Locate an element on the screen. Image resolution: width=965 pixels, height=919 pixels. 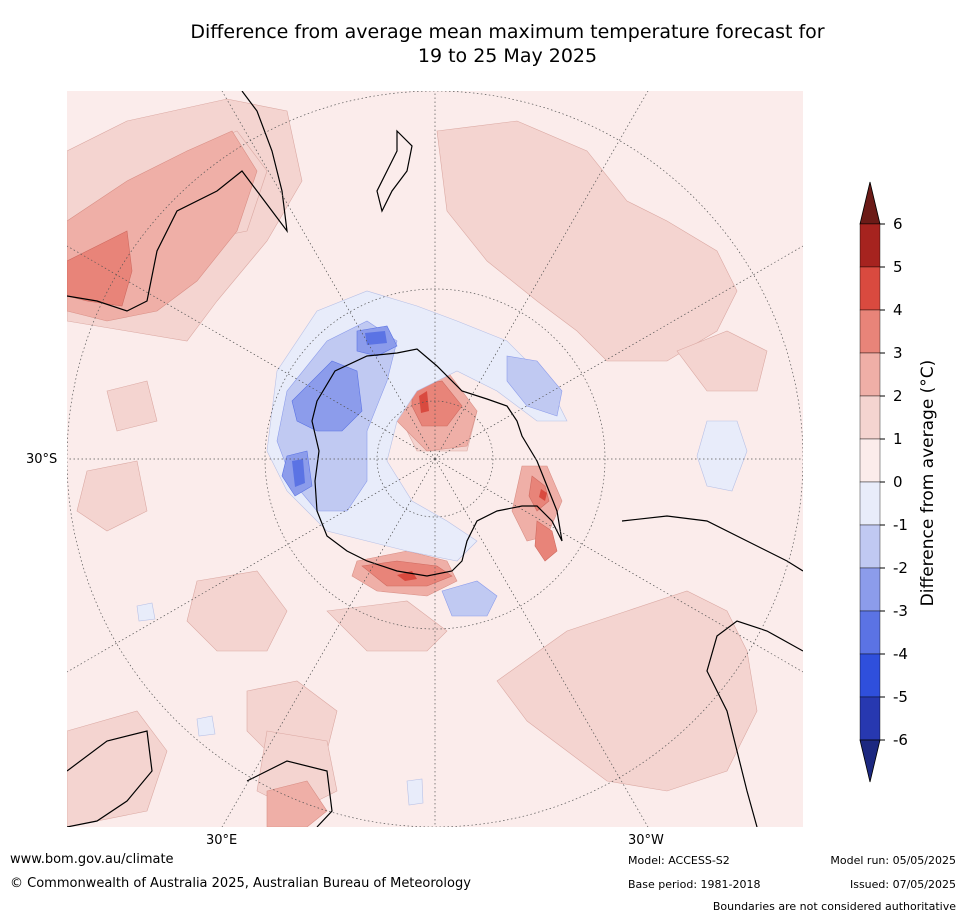
colorbar-tick-label: -3 is located at coordinates (900, 611).